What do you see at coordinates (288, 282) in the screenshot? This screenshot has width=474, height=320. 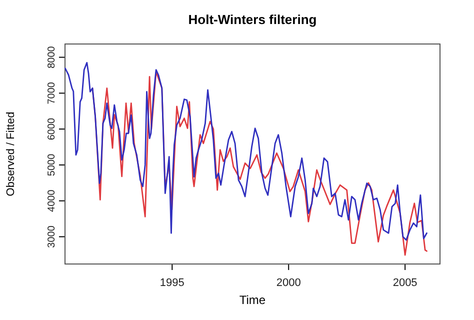 I see `x-tick-label: 2000` at bounding box center [288, 282].